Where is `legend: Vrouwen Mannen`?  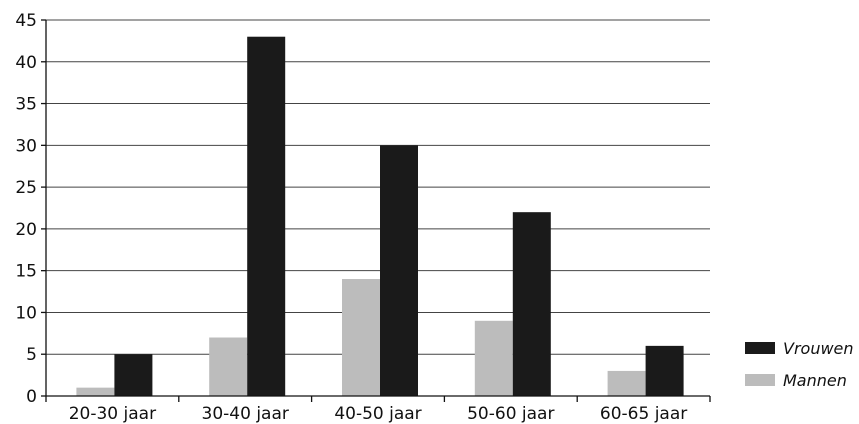 legend: Vrouwen Mannen is located at coordinates (799, 364).